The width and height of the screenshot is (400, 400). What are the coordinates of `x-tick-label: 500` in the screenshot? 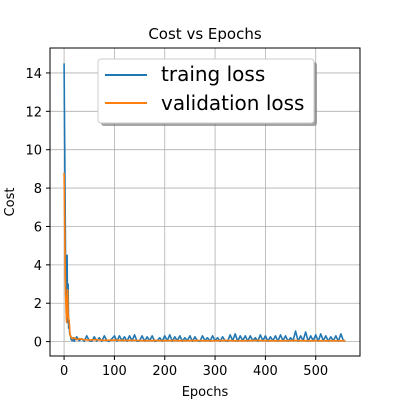 It's located at (315, 371).